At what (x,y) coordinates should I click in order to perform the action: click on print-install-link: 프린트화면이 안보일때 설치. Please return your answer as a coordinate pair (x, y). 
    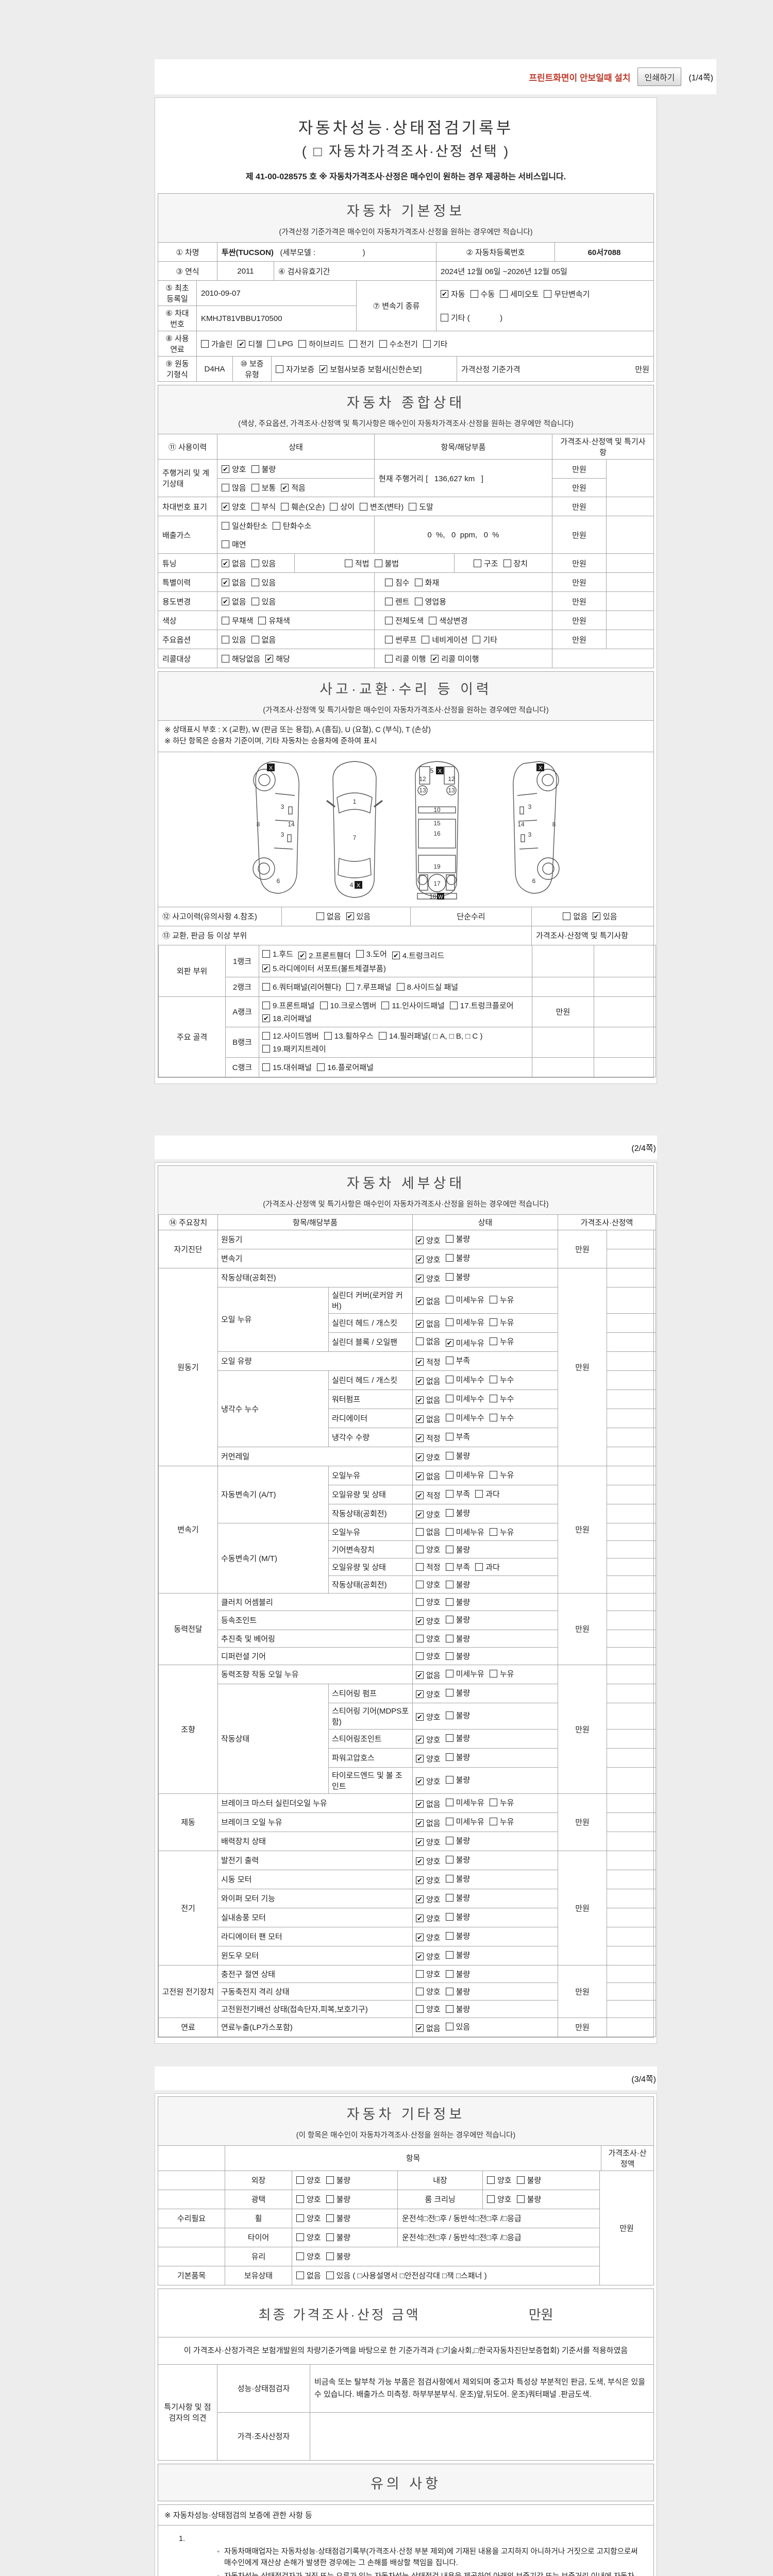
    Looking at the image, I should click on (580, 78).